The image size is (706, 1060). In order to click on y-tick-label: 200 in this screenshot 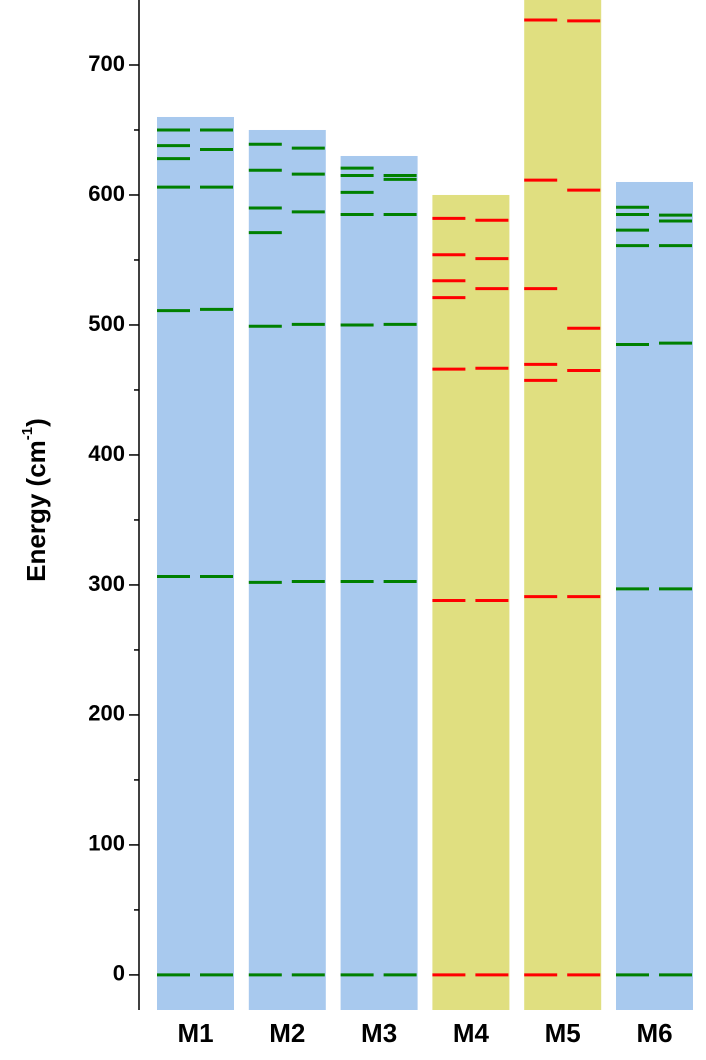, I will do `click(106, 713)`.